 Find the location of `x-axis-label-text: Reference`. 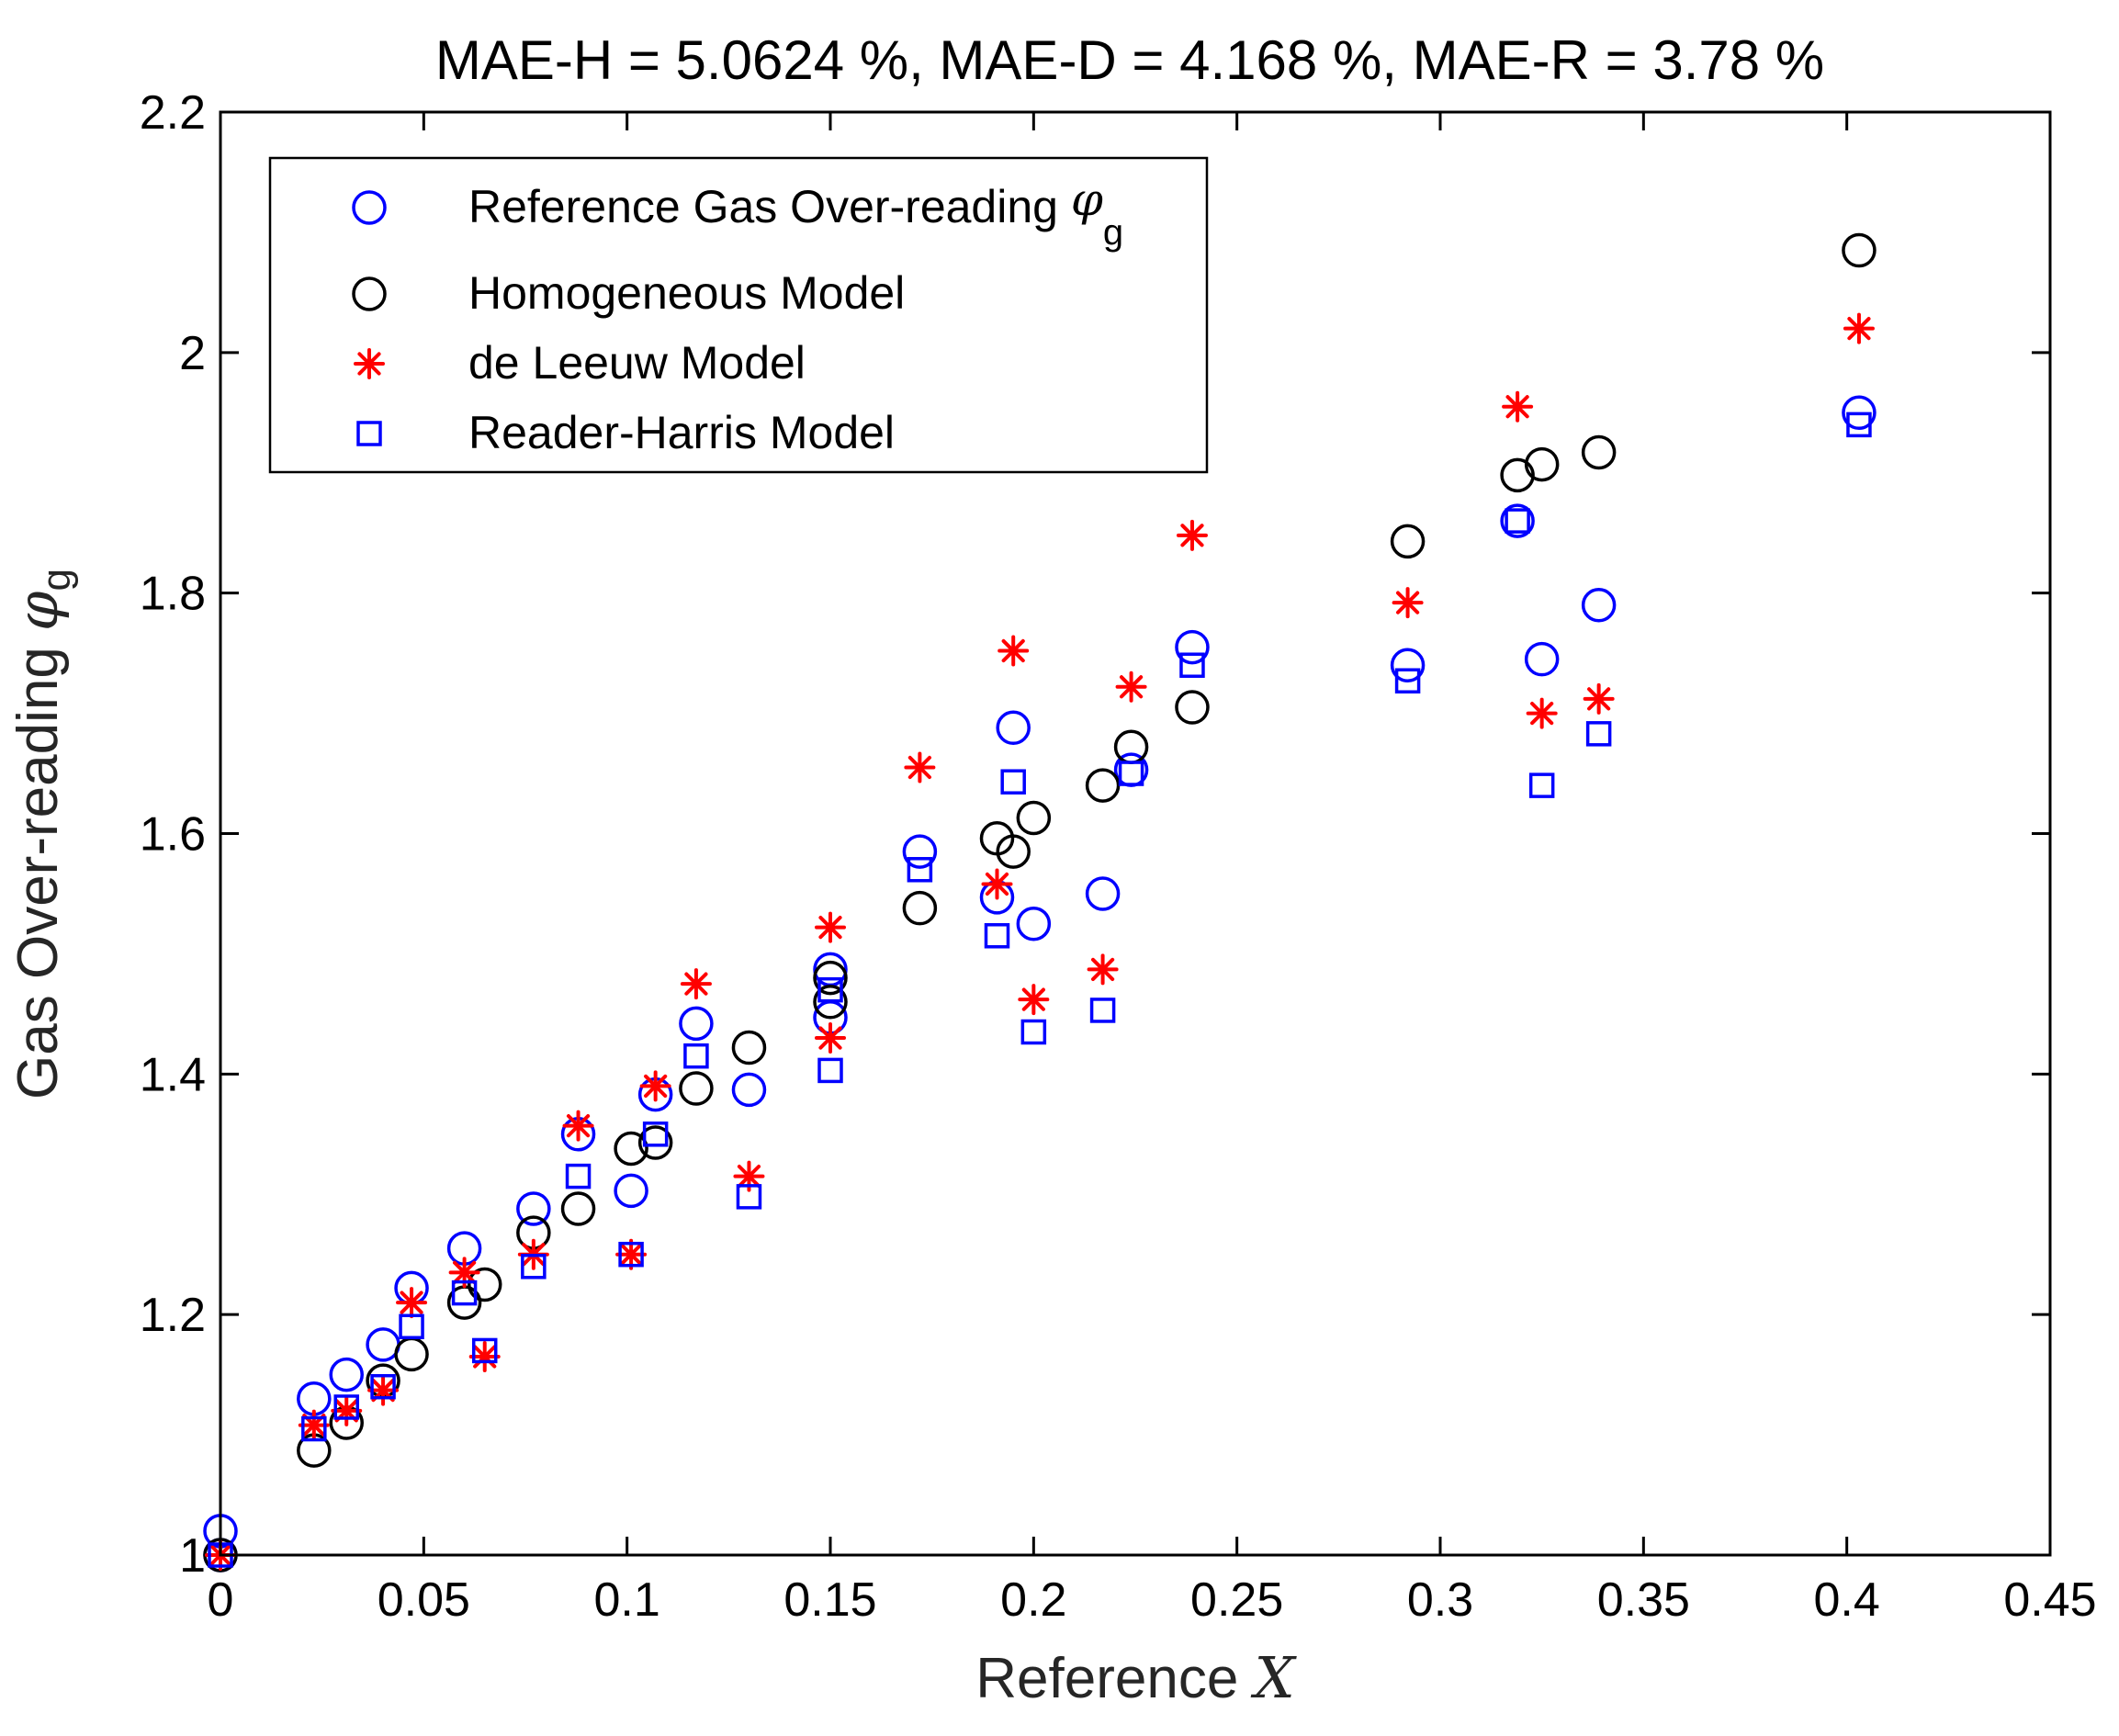

x-axis-label-text: Reference is located at coordinates (1114, 1678).